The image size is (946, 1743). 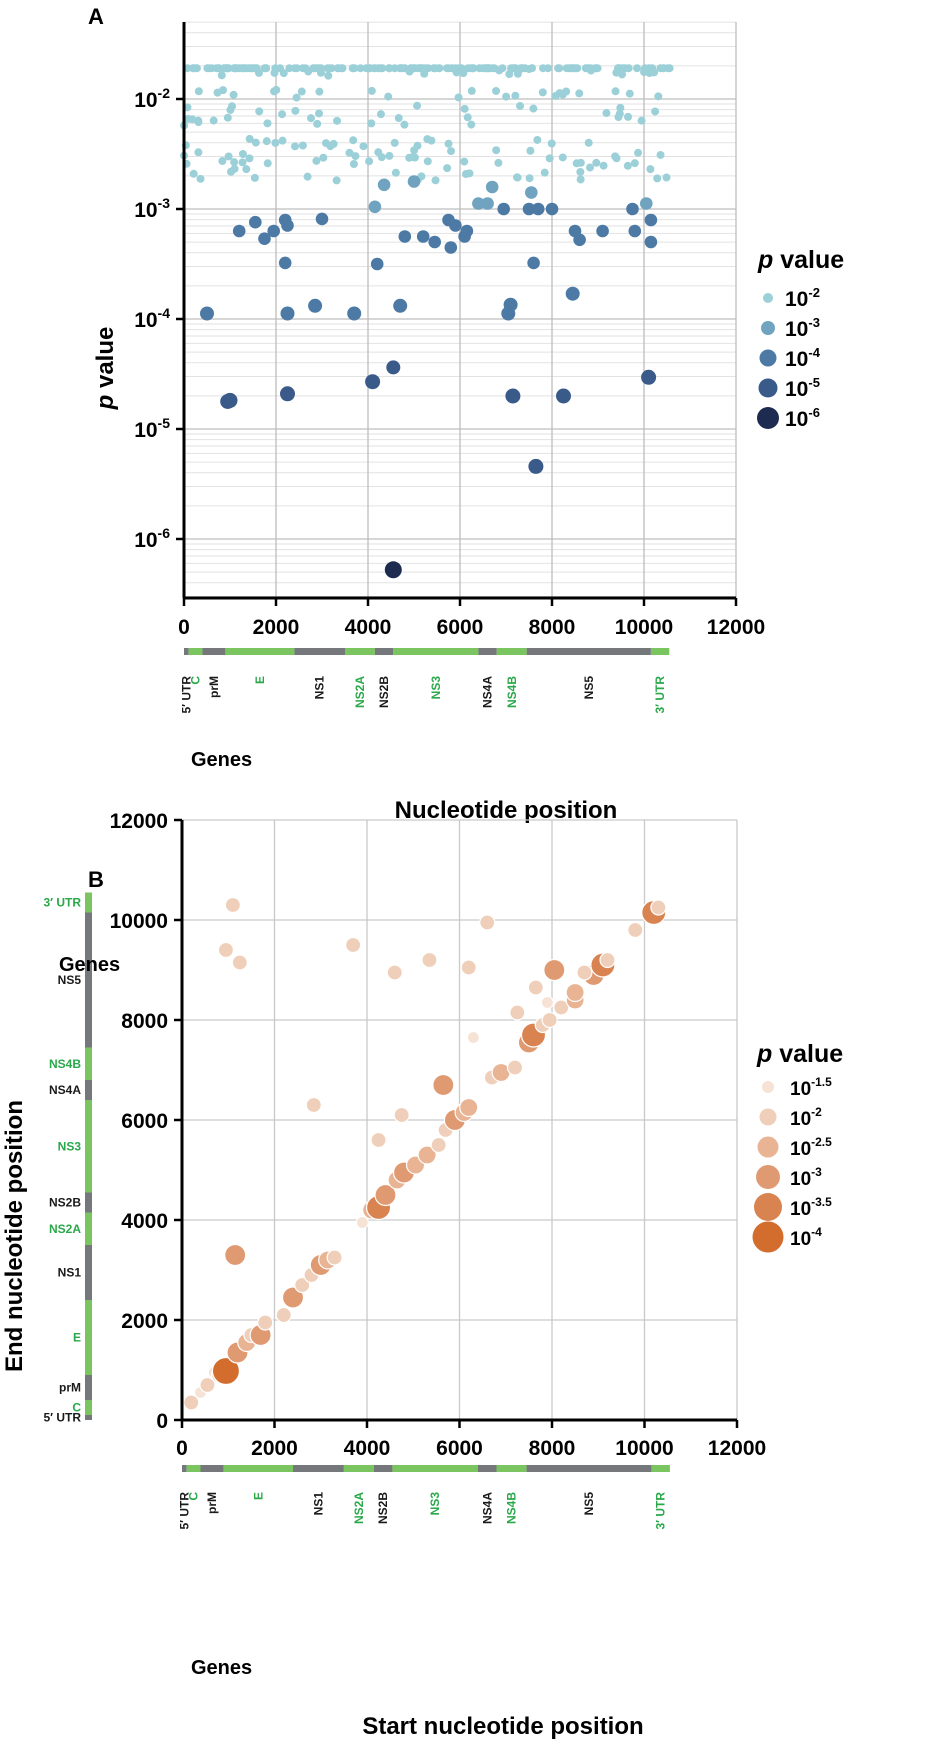 I want to click on gene-label: prM, so click(x=212, y=1503).